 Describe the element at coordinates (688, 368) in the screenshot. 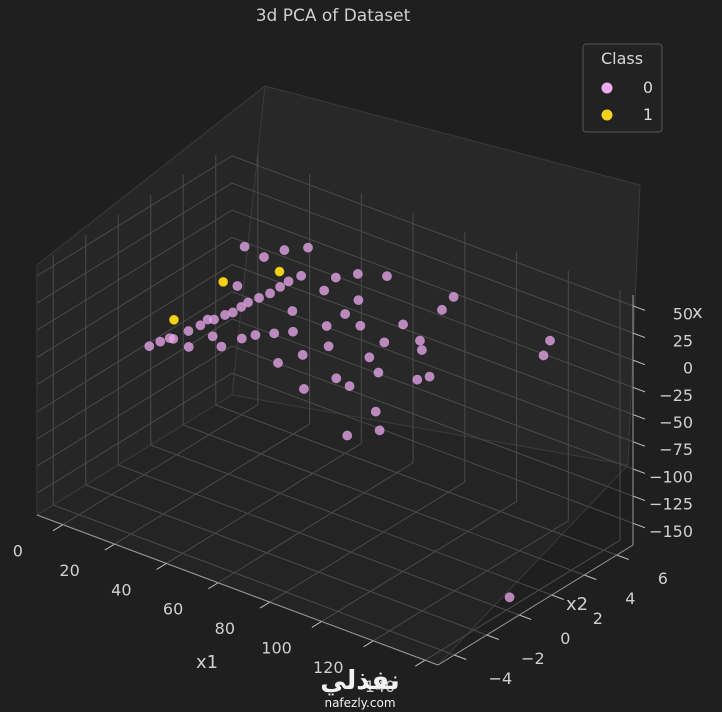

I see `z-tick-label: 0` at that location.